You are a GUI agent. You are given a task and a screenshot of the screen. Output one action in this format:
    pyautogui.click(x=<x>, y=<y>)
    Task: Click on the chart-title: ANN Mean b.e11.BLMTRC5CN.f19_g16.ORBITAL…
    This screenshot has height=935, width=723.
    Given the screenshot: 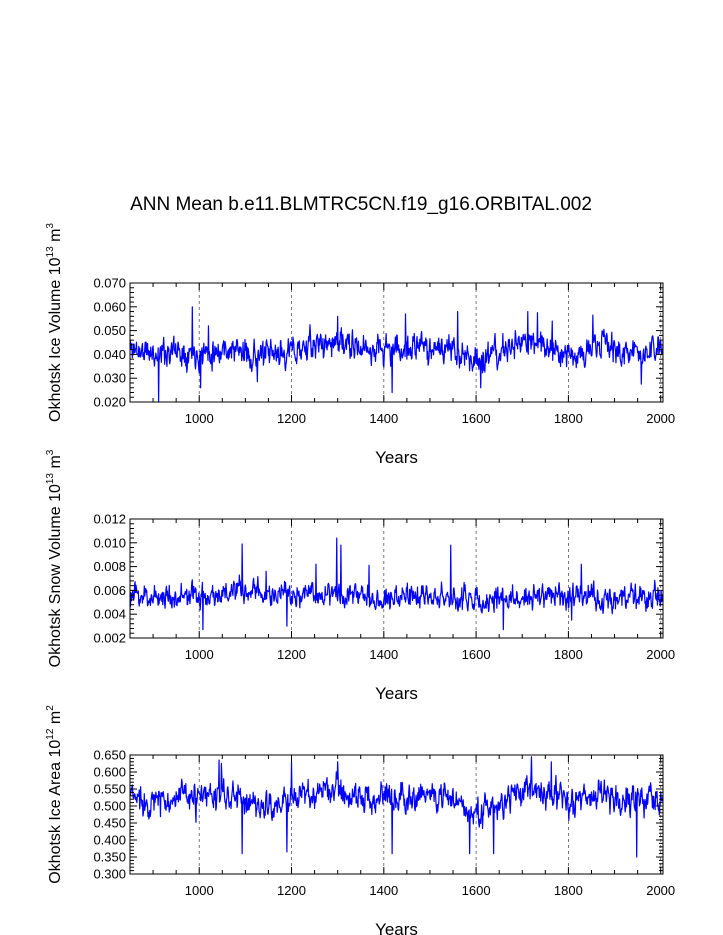 What is the action you would take?
    pyautogui.click(x=361, y=204)
    